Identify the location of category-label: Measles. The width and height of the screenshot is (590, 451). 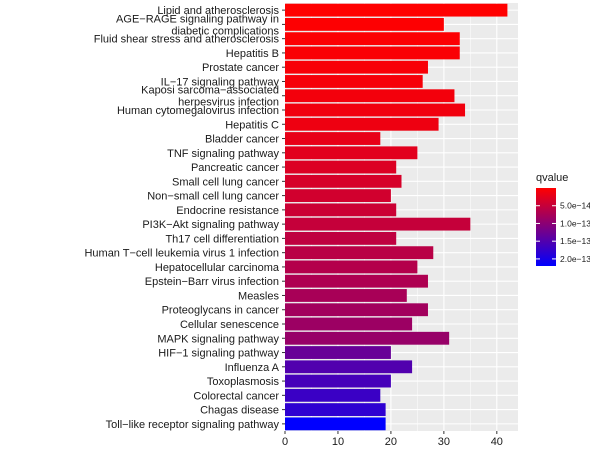
(258, 296).